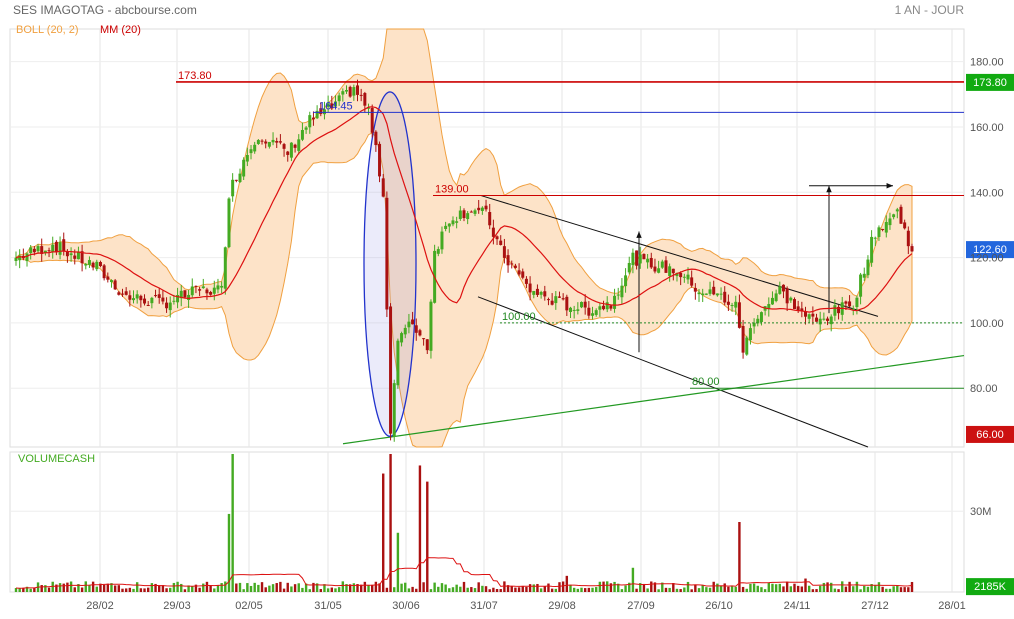 This screenshot has height=619, width=1014. I want to click on date-tick-label: 31/05, so click(328, 606).